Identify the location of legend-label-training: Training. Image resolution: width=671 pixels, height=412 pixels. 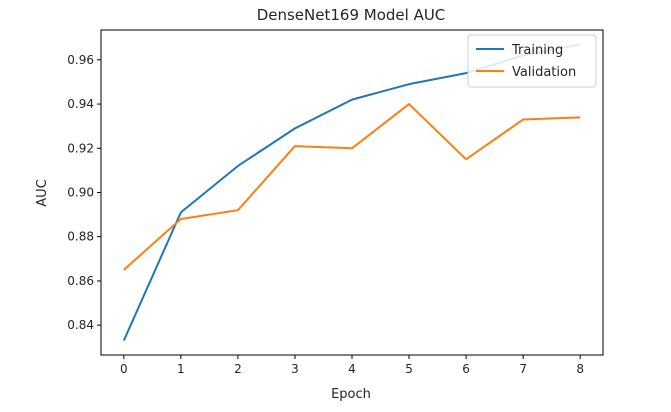
(537, 50).